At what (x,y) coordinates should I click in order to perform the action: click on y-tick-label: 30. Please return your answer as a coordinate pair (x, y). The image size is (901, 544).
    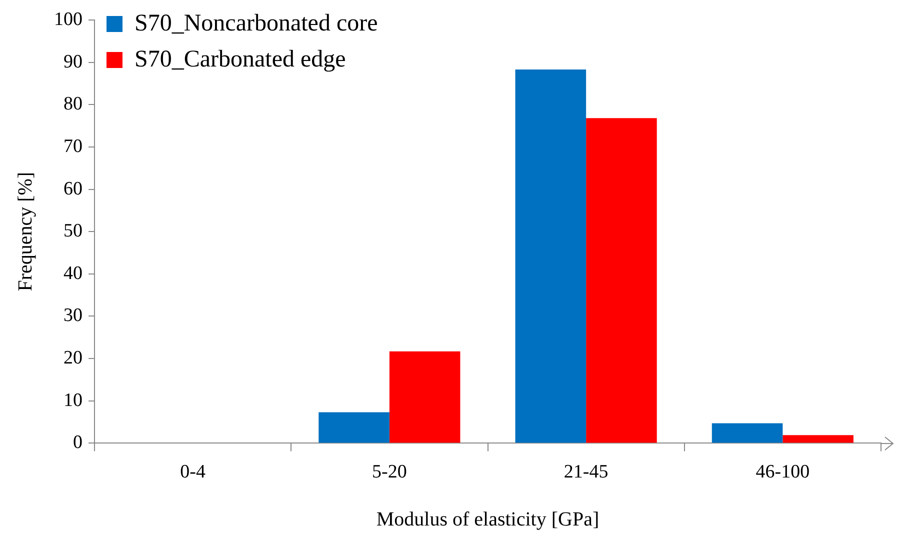
    Looking at the image, I should click on (73, 315).